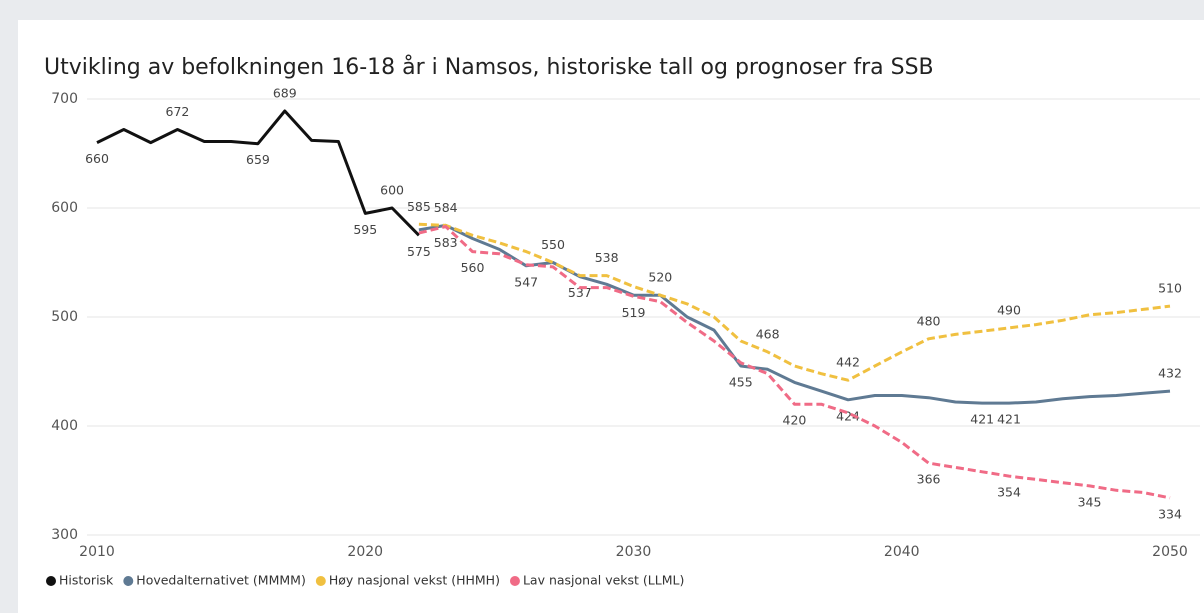  I want to click on data-label: 334, so click(1170, 513).